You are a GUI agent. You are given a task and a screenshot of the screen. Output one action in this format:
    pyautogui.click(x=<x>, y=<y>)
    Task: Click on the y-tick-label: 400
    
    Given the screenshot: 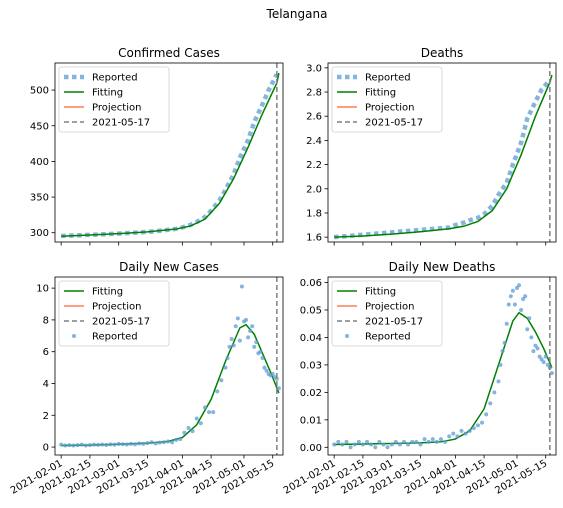 What is the action you would take?
    pyautogui.click(x=39, y=162)
    